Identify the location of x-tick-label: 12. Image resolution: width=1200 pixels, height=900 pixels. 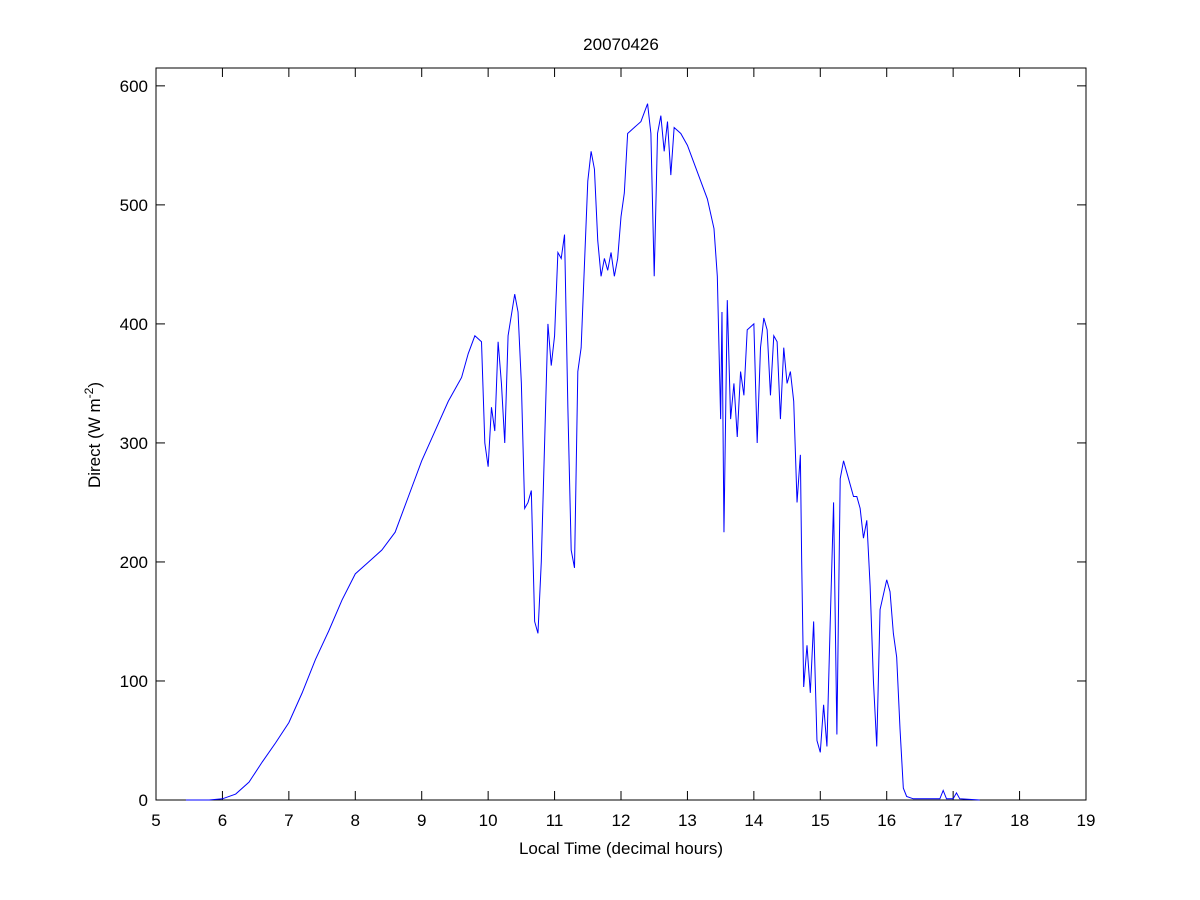
(621, 820).